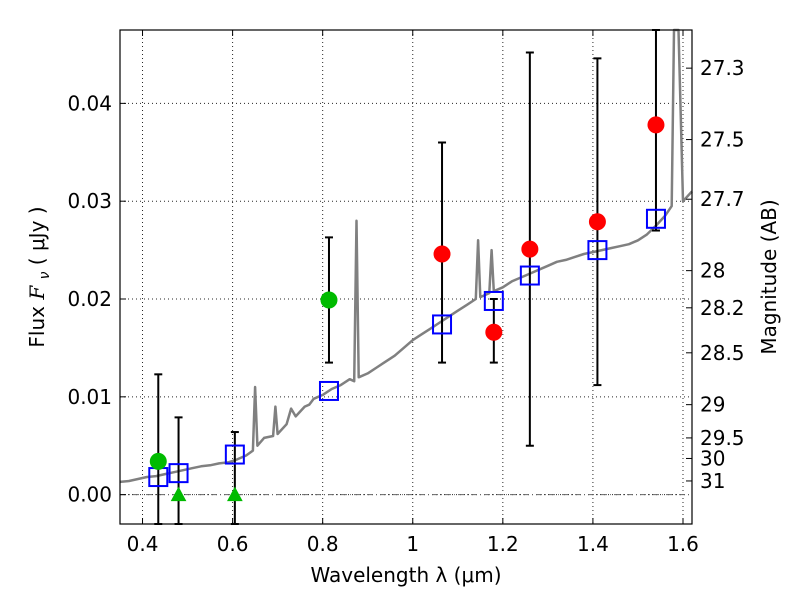 This screenshot has width=800, height=600. Describe the element at coordinates (712, 481) in the screenshot. I see `magnitude-tick-label: 31` at that location.